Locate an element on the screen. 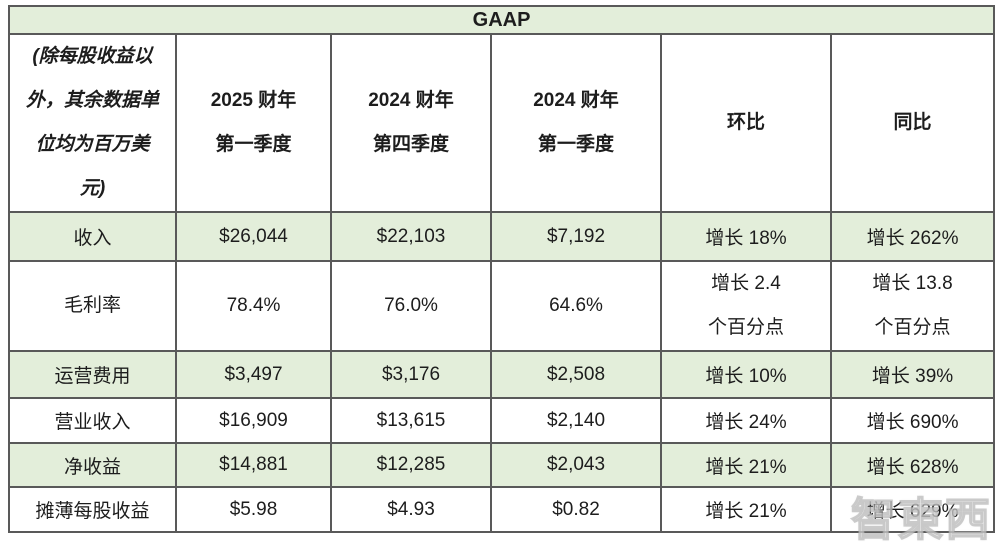  value-fy2025-q1: $14,881 is located at coordinates (253, 465).